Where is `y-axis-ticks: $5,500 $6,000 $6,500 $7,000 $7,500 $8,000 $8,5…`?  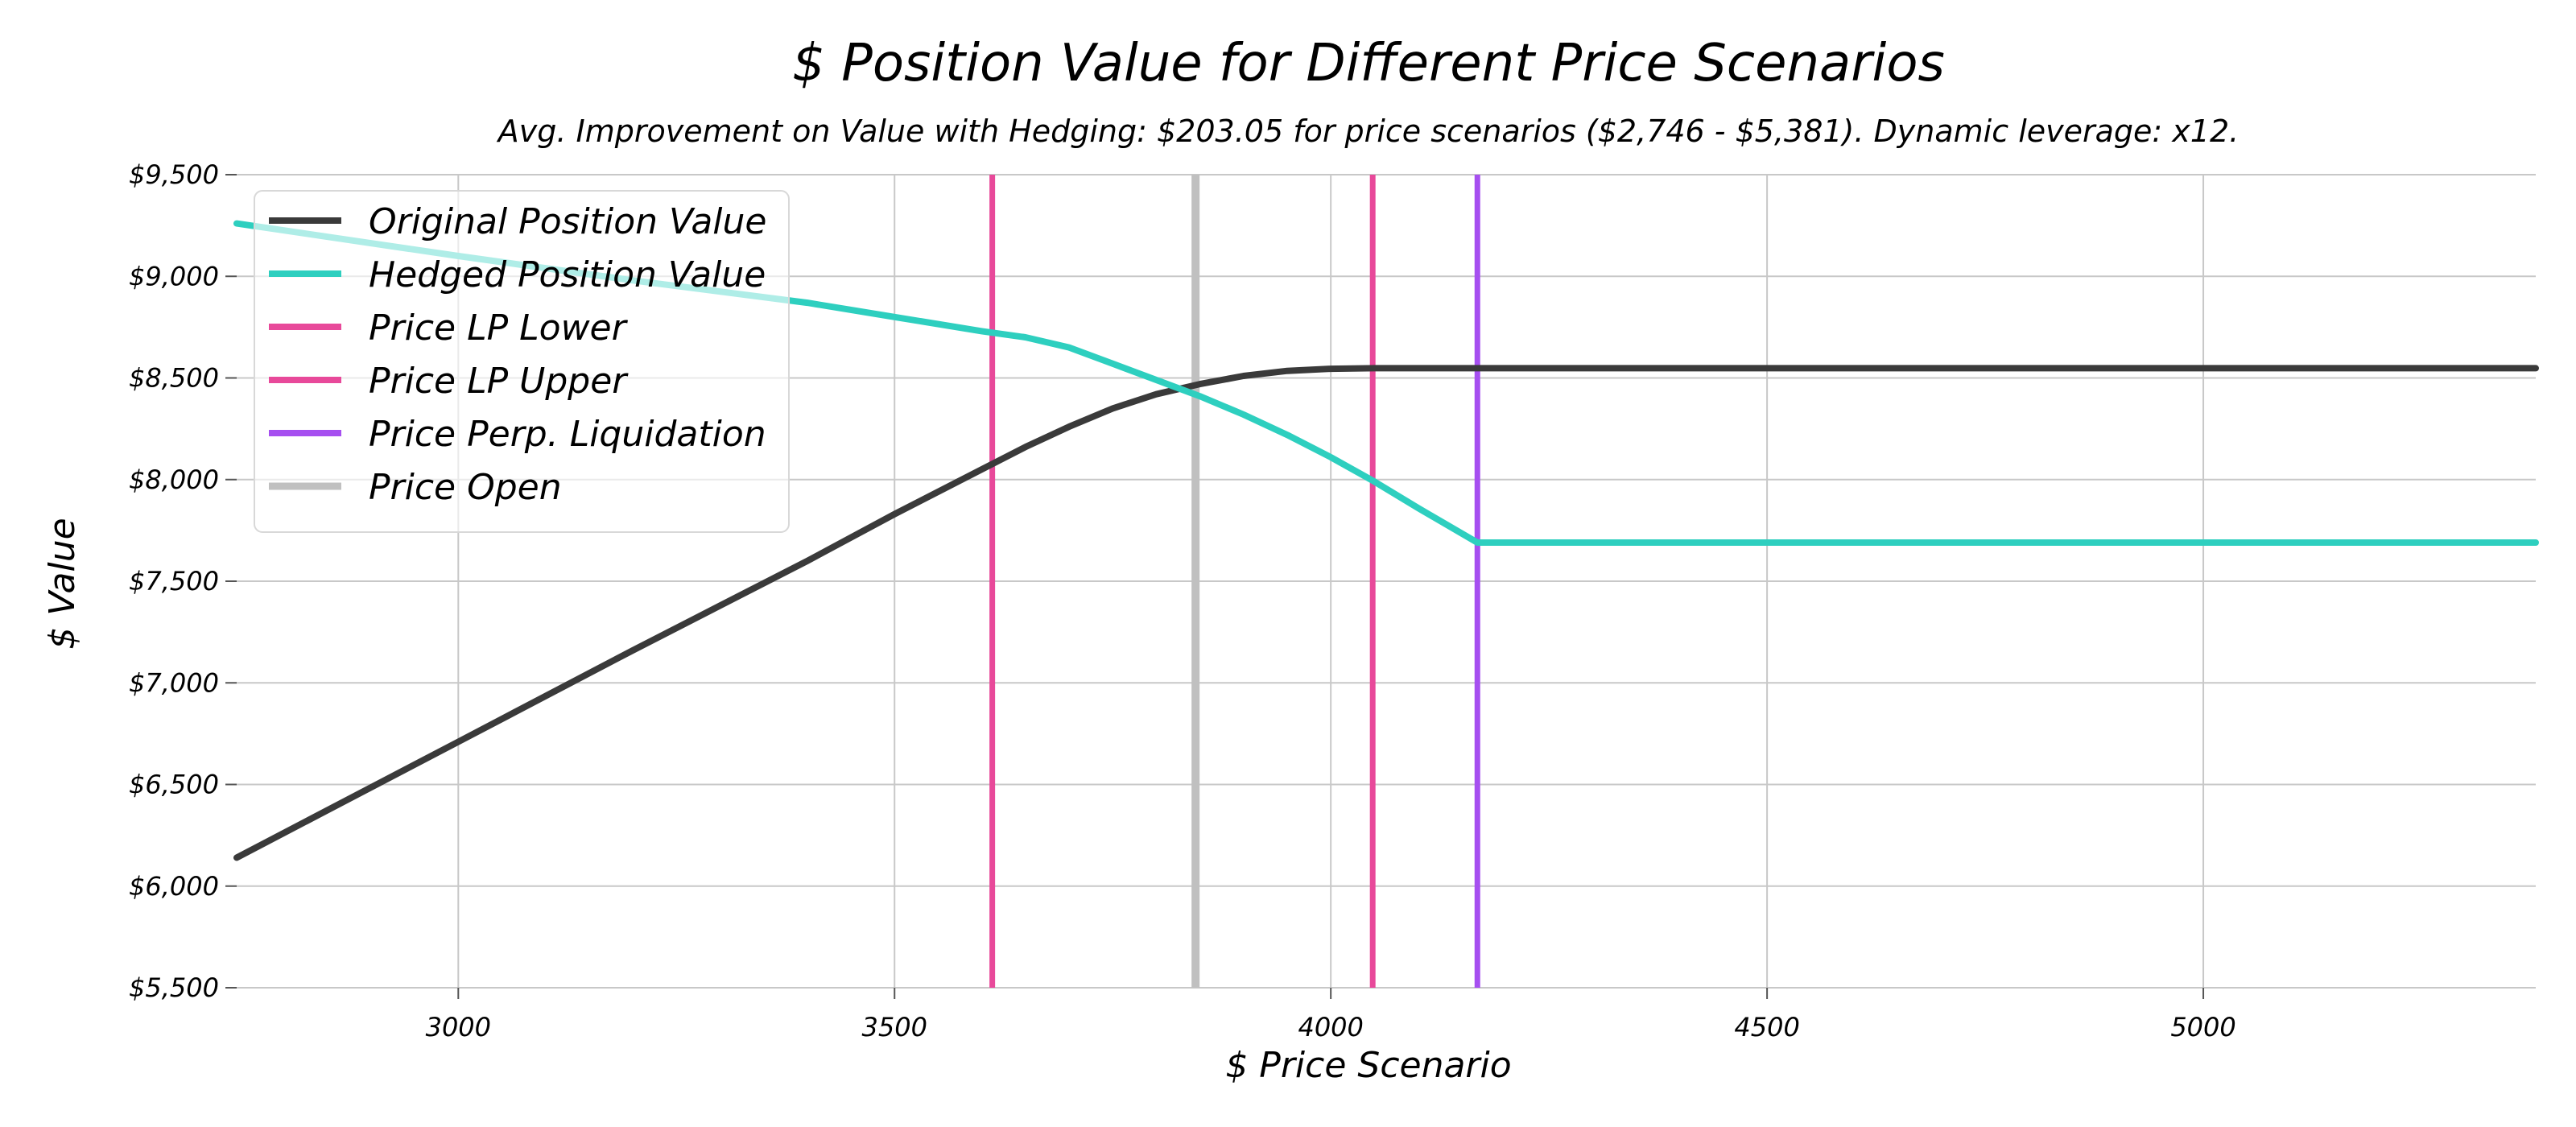
y-axis-ticks: $5,500 $6,000 $6,500 $7,000 $7,500 $8,000 $8,5… is located at coordinates (183, 581).